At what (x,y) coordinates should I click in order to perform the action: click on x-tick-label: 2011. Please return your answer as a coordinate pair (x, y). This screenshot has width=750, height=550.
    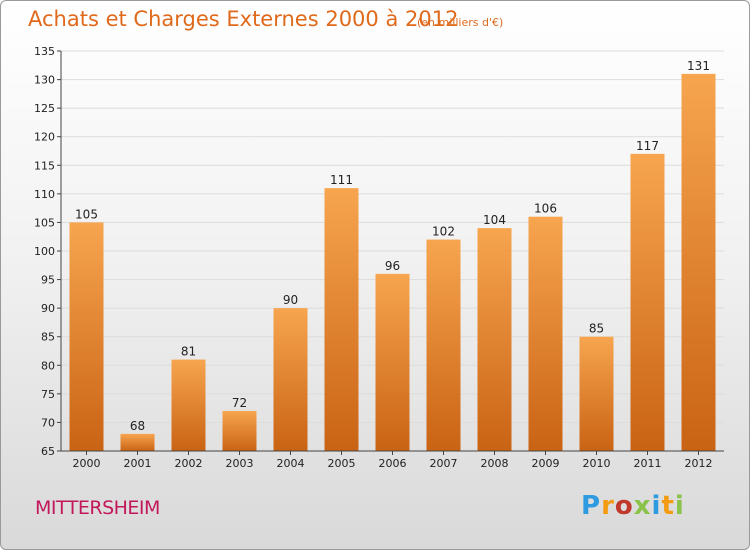
    Looking at the image, I should click on (648, 463).